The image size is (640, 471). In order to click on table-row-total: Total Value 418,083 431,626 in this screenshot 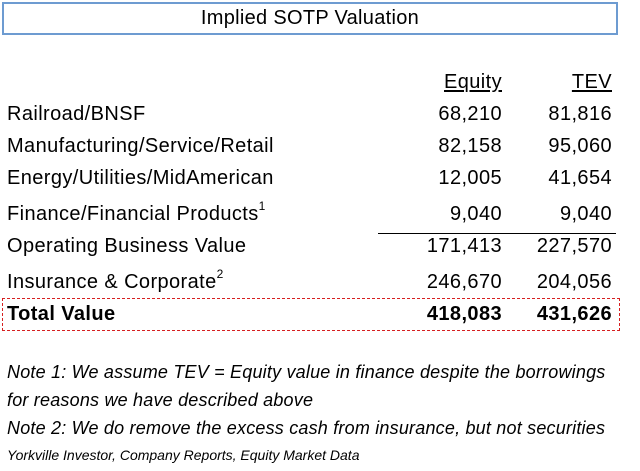, I will do `click(310, 315)`.